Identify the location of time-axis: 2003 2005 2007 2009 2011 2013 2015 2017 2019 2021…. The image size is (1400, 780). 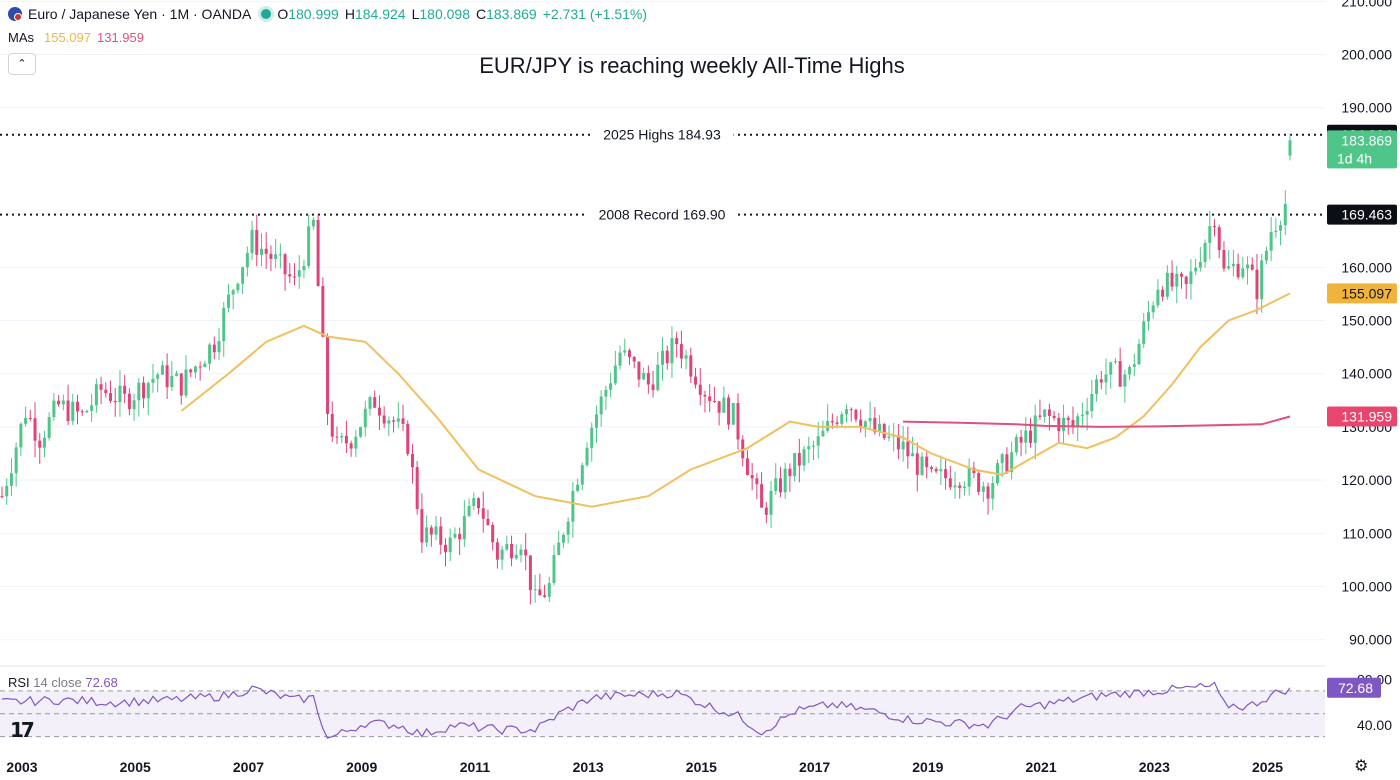
(644, 767).